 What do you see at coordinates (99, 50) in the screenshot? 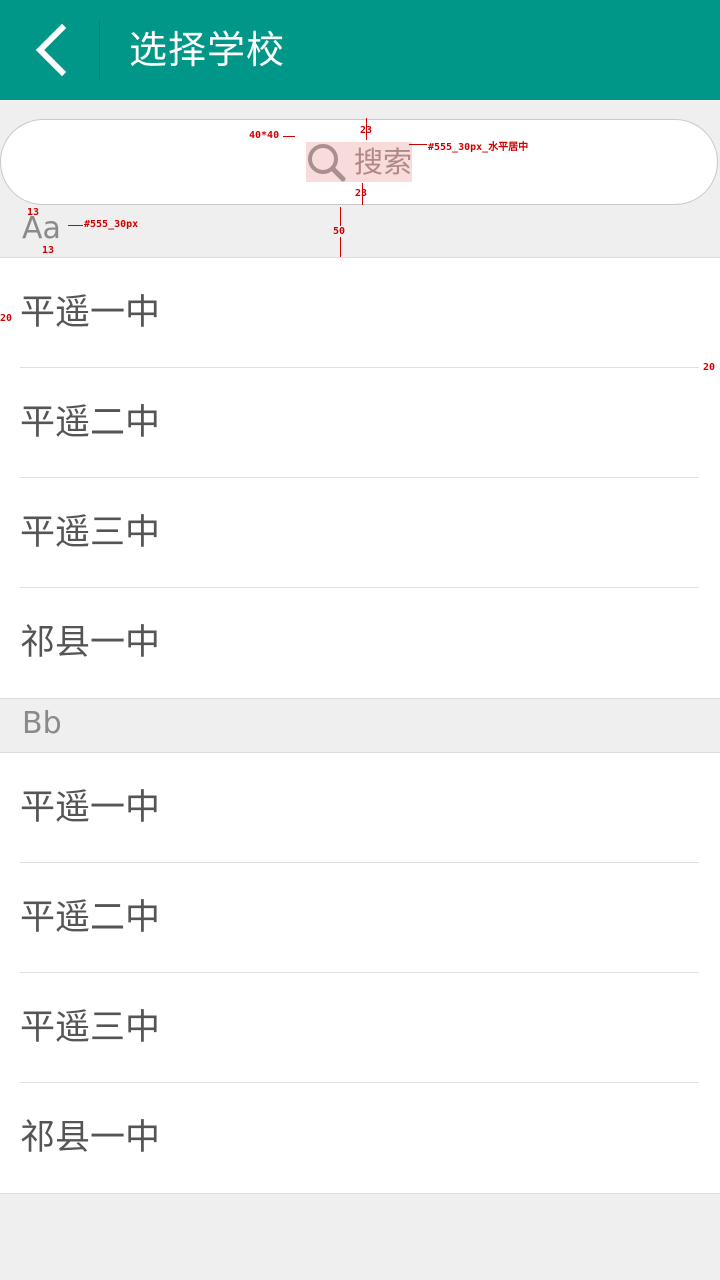
I see `header-divider` at bounding box center [99, 50].